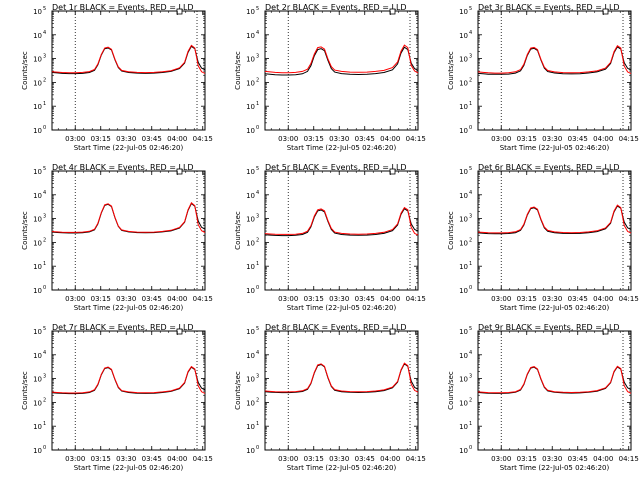 This screenshot has height=480, width=640. I want to click on panel-title: Det 4r BLACK = Events, RED = LLD, so click(123, 167).